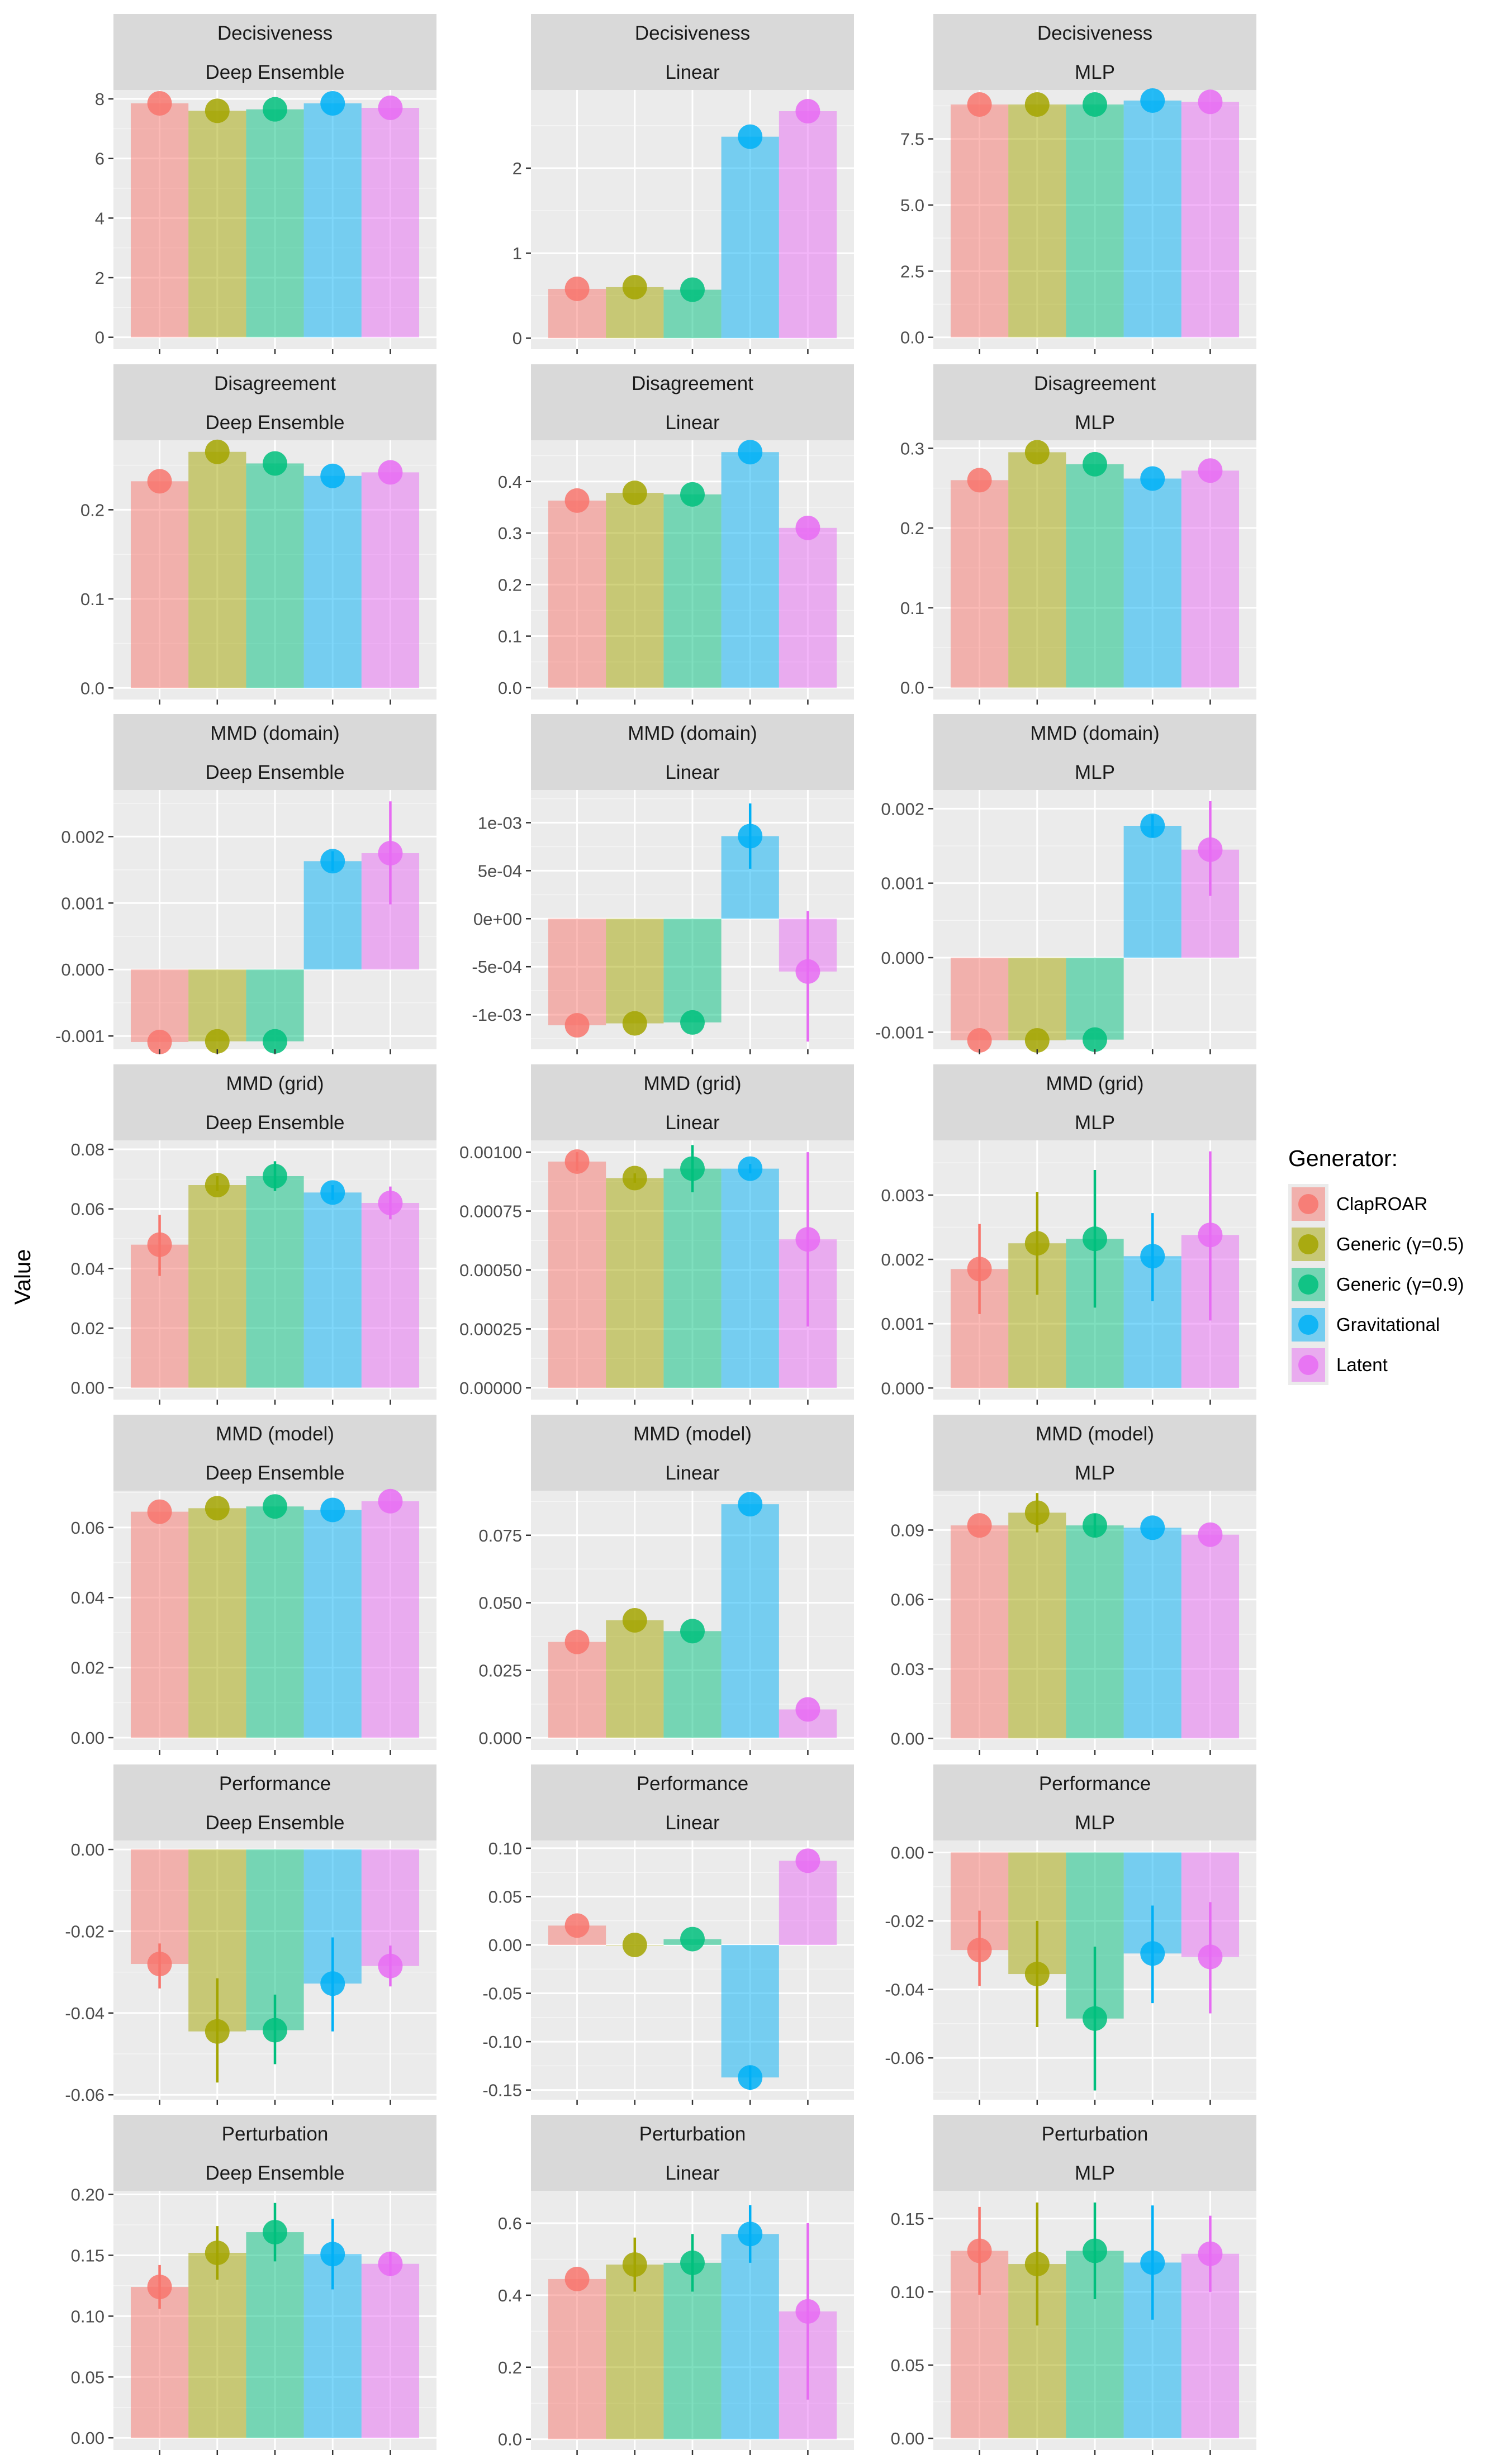  Describe the element at coordinates (510, 2367) in the screenshot. I see `y-tick-label: 0.2` at that location.